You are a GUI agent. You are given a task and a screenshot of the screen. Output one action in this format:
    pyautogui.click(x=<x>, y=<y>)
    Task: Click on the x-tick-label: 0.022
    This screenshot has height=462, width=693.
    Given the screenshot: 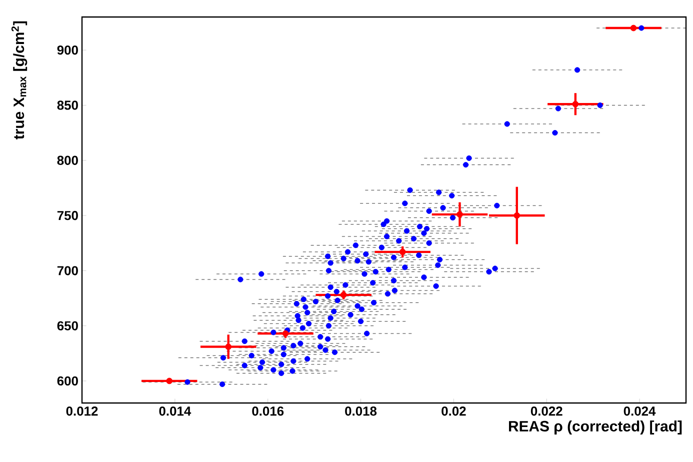 What is the action you would take?
    pyautogui.click(x=546, y=411)
    